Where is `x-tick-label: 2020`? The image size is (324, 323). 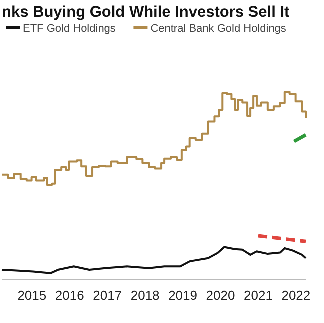 x-tick-label: 2020 is located at coordinates (221, 295).